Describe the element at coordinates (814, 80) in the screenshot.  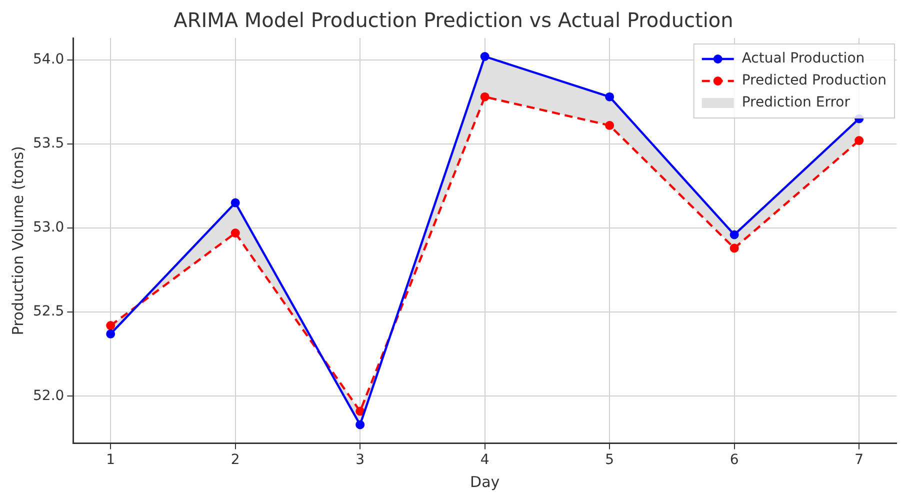
I see `legend-label: Predicted Production` at that location.